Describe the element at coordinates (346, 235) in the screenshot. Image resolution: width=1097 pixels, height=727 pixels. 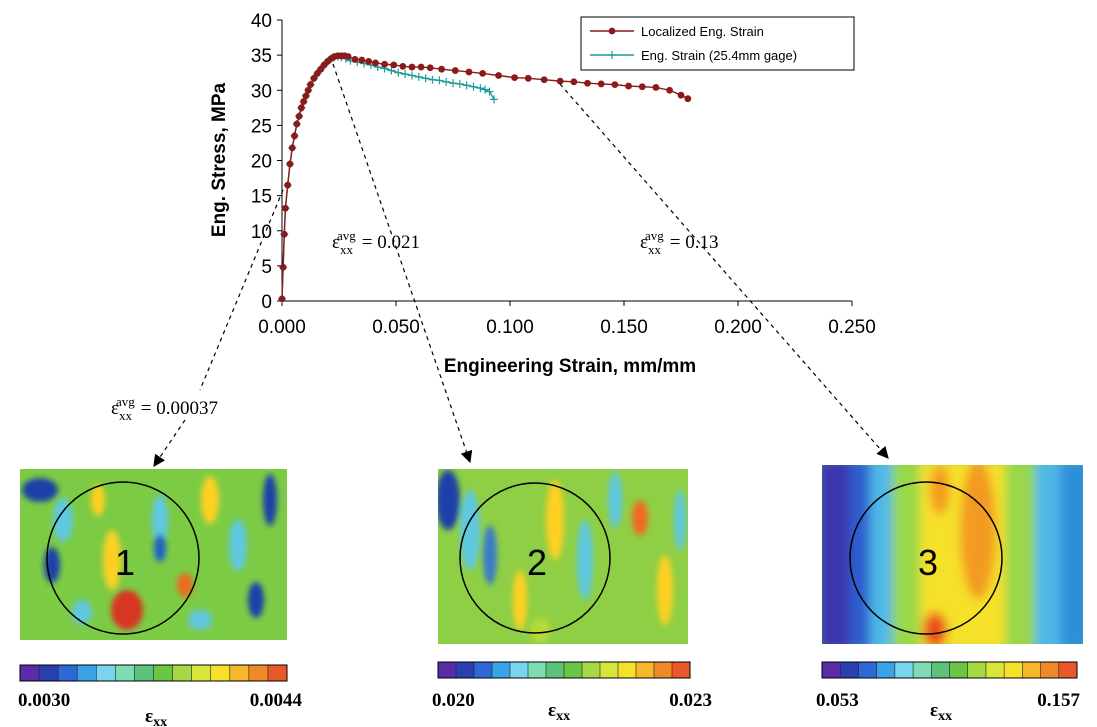
I see `annotation-2-sup: avg` at that location.